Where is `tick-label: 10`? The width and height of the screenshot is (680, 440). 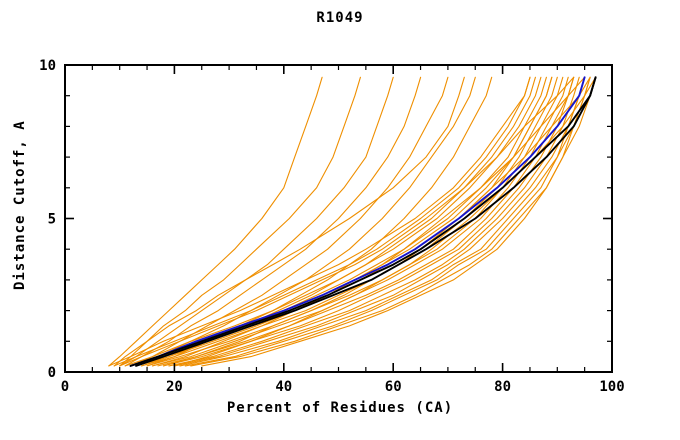
tick-label: 10 is located at coordinates (47, 66).